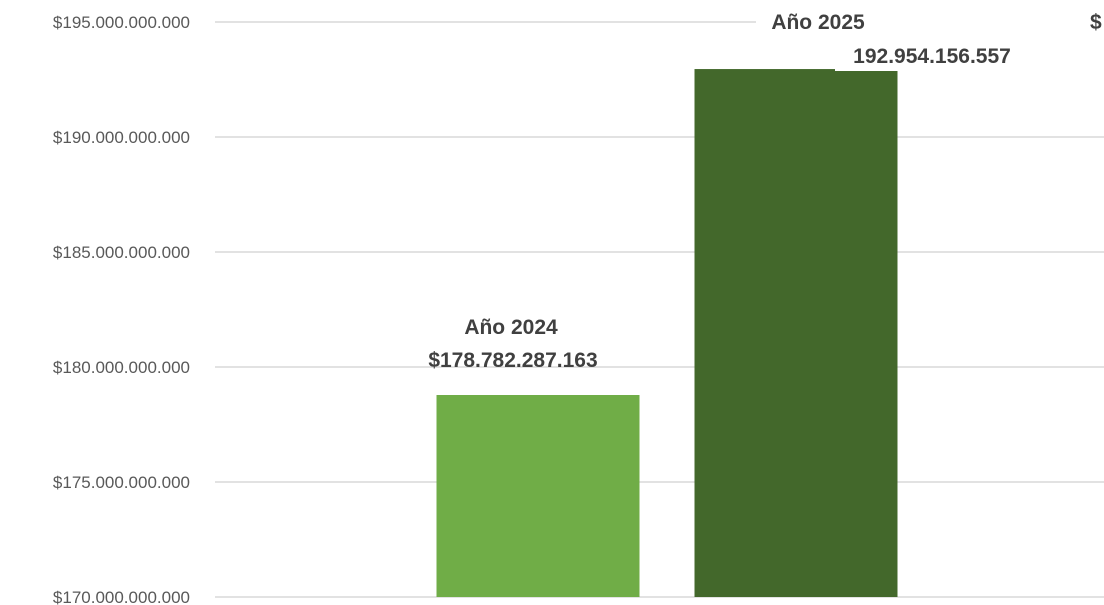 Image resolution: width=1104 pixels, height=605 pixels. Describe the element at coordinates (1096, 22) in the screenshot. I see `data-label-clipped: $` at that location.